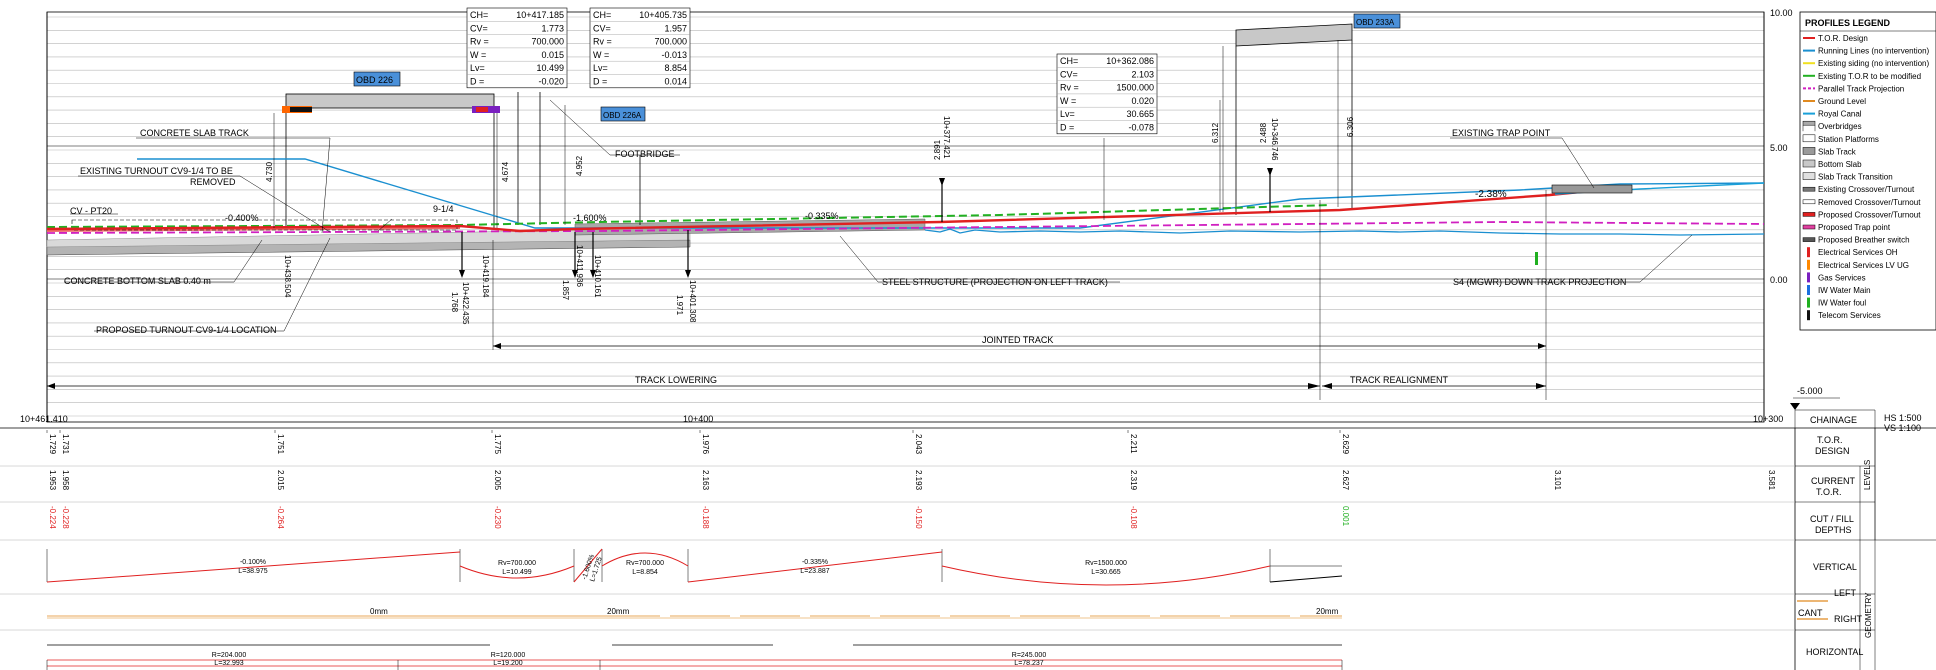 This screenshot has height=670, width=1936. Describe the element at coordinates (1536, 258) in the screenshot. I see `water-foul-mark` at that location.